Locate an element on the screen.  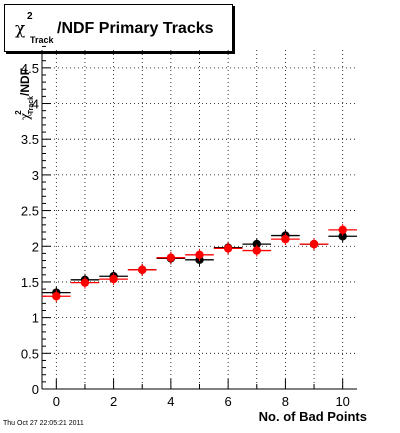
y-tick-label: 4.5 is located at coordinates (30, 68).